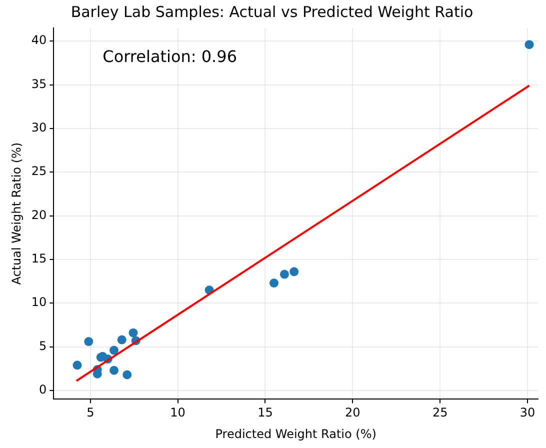 Image resolution: width=546 pixels, height=448 pixels. What do you see at coordinates (265, 413) in the screenshot?
I see `x-tick-label: 15` at bounding box center [265, 413].